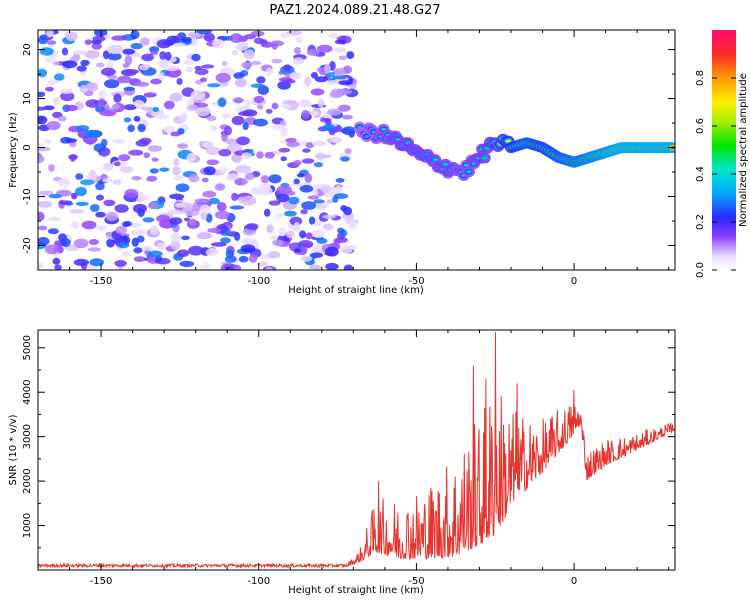  I want to click on y-tick-label: 0, so click(27, 147).